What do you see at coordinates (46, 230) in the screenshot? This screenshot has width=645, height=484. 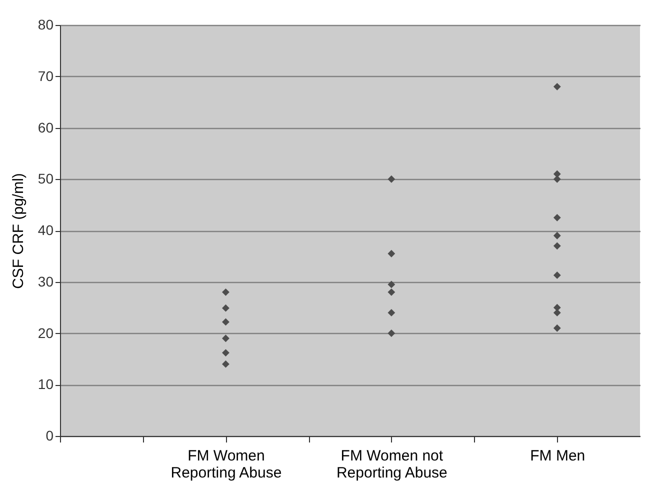 I see `y-tick-label: 40` at bounding box center [46, 230].